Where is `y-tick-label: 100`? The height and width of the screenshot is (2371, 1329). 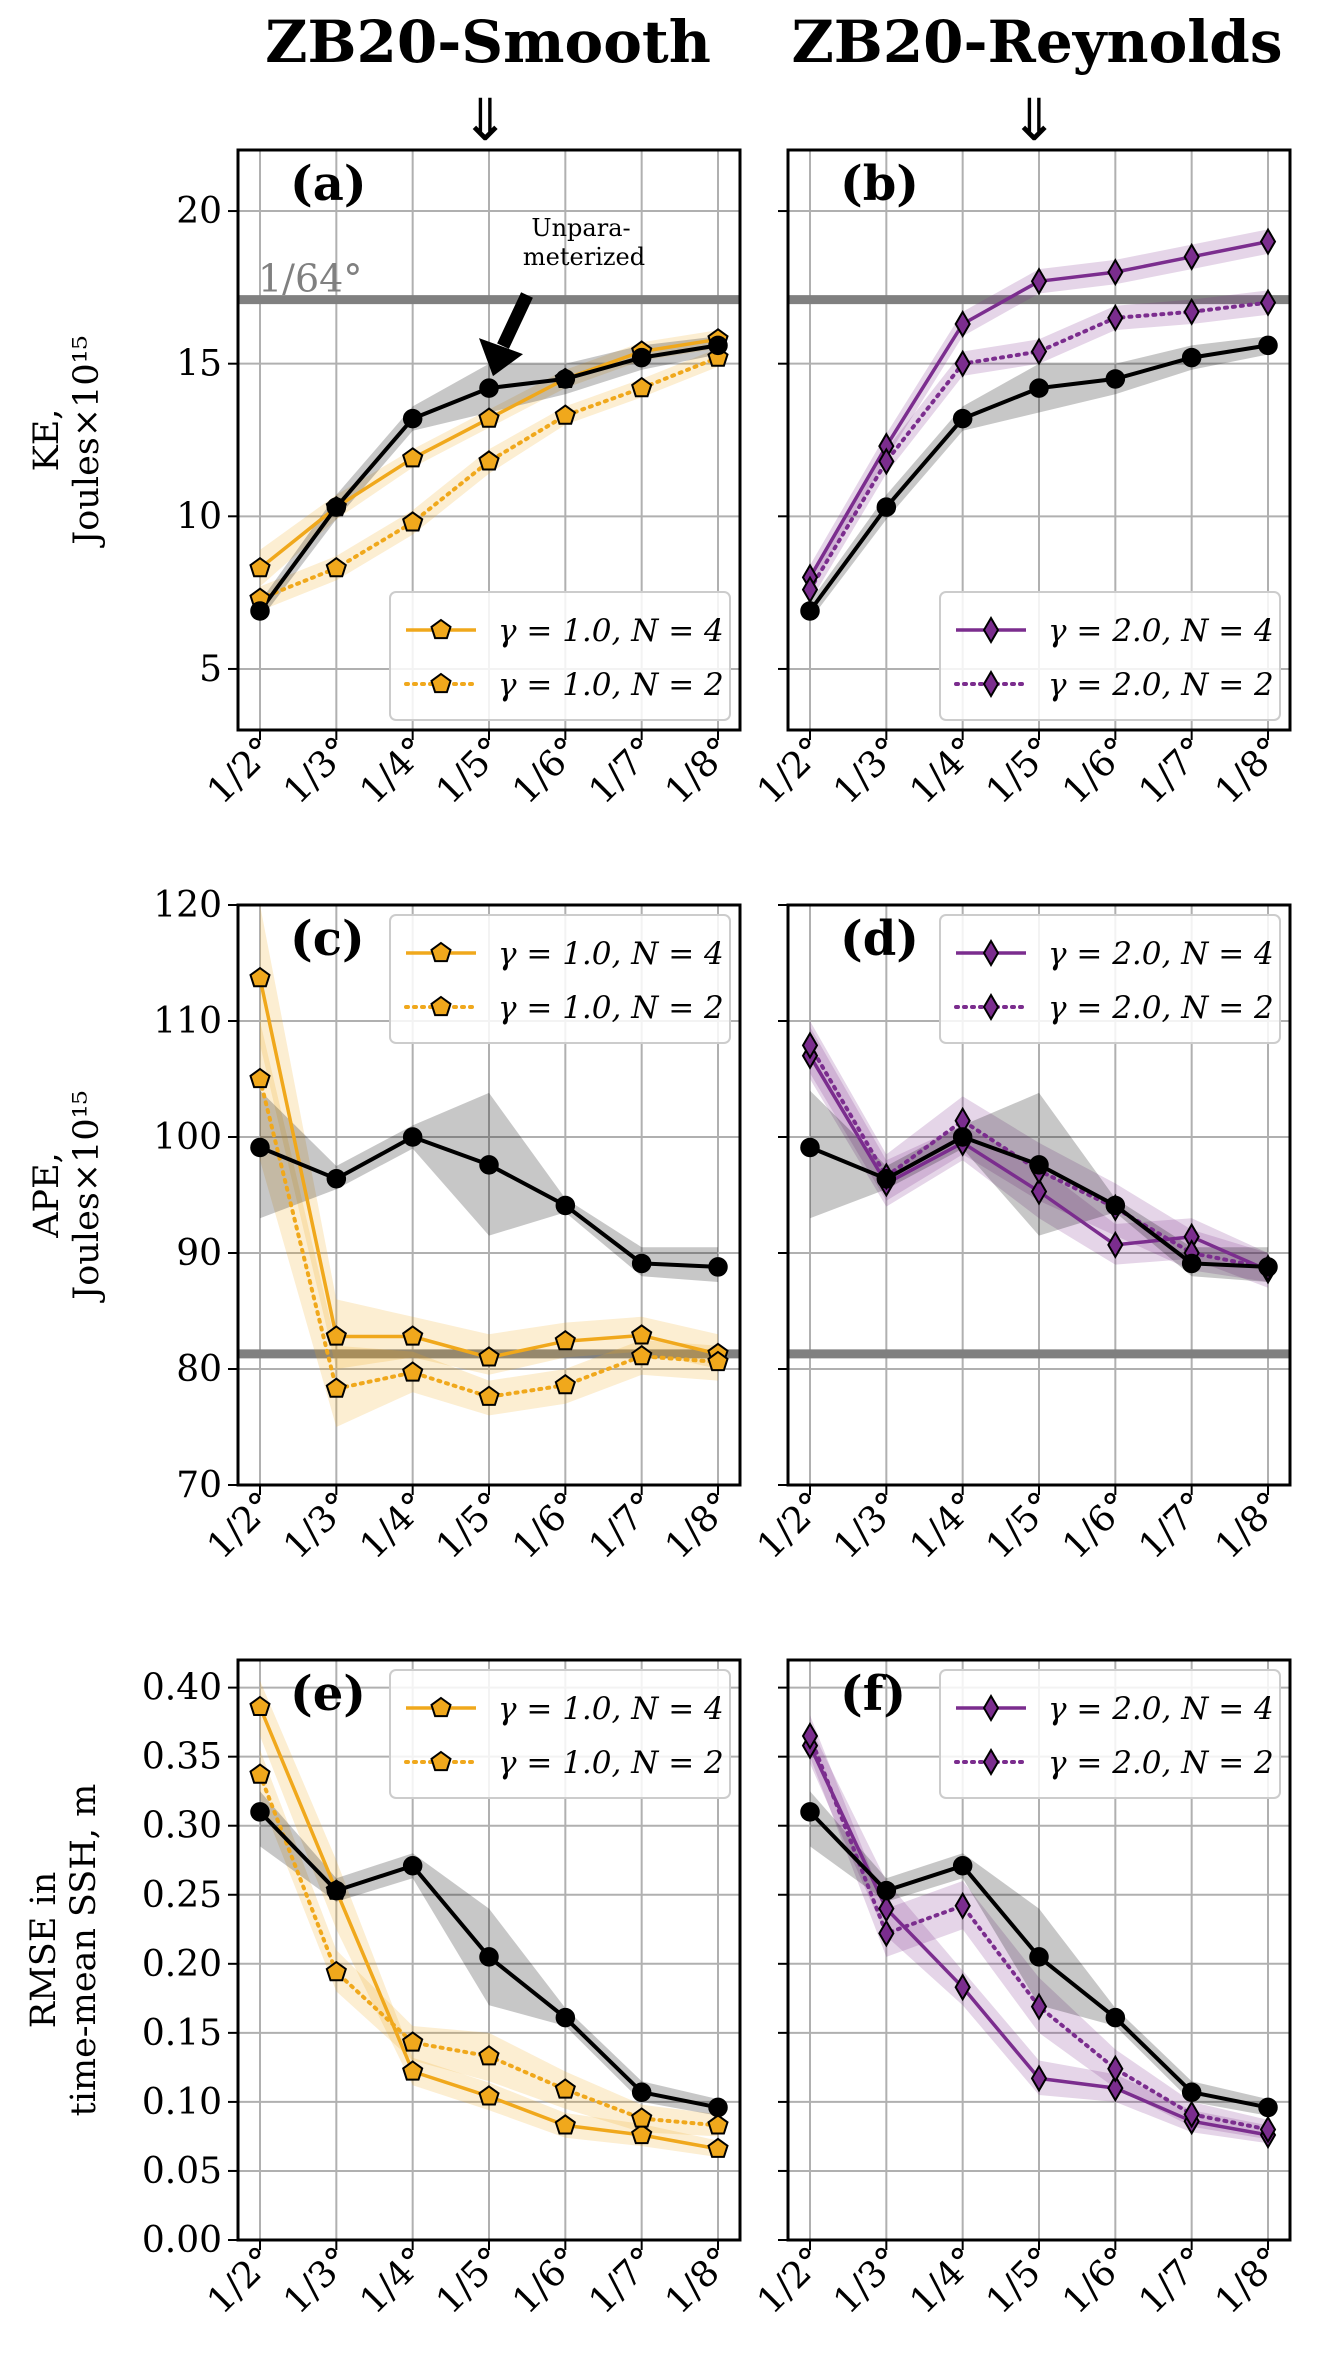 y-tick-label: 100 is located at coordinates (187, 1137).